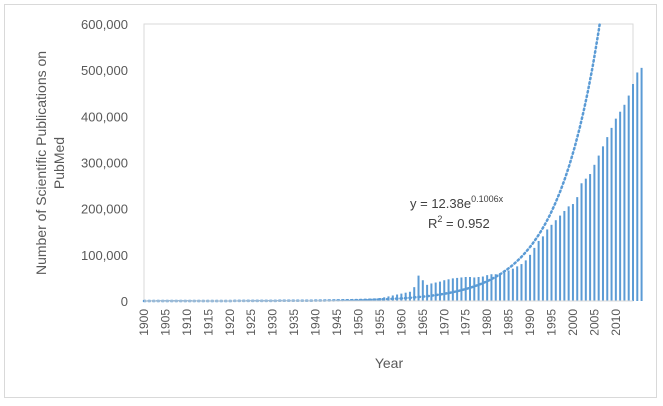  What do you see at coordinates (104, 209) in the screenshot?
I see `y-tick-label: 200,000` at bounding box center [104, 209].